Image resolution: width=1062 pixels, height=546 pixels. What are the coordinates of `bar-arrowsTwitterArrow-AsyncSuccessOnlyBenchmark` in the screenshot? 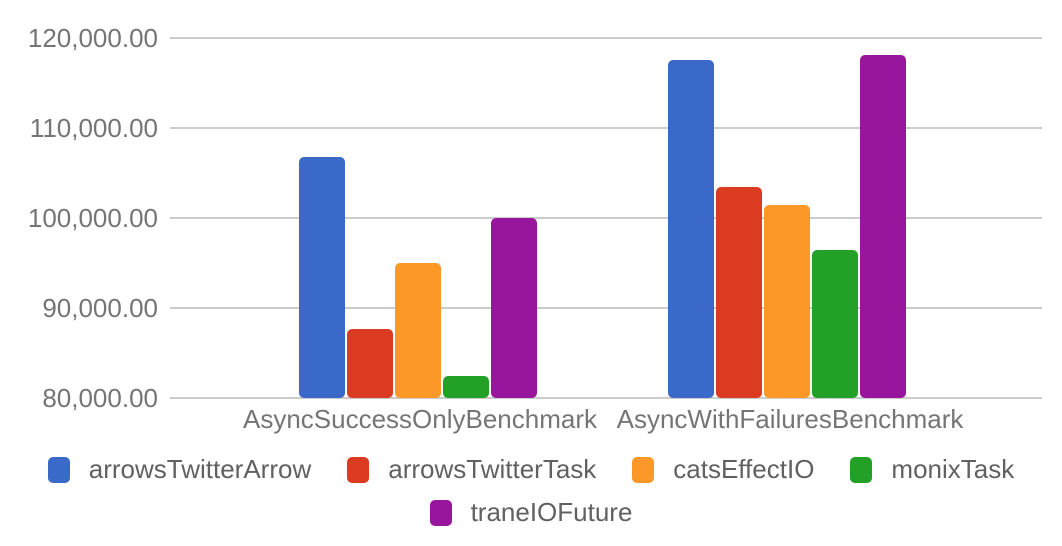 It's located at (322, 277).